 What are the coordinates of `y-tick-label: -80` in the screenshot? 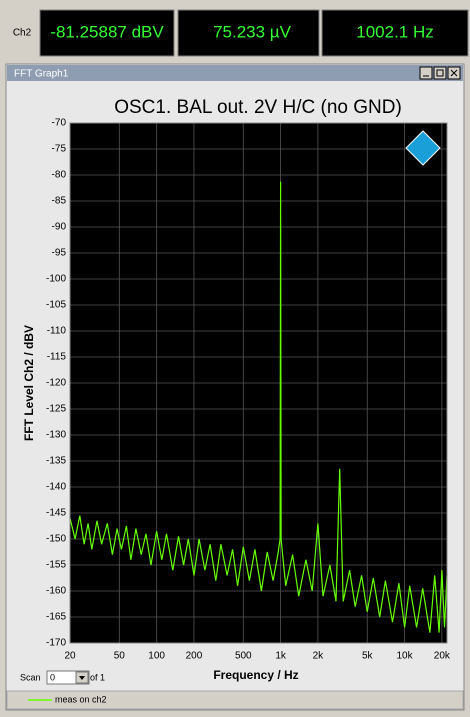 It's located at (59, 175).